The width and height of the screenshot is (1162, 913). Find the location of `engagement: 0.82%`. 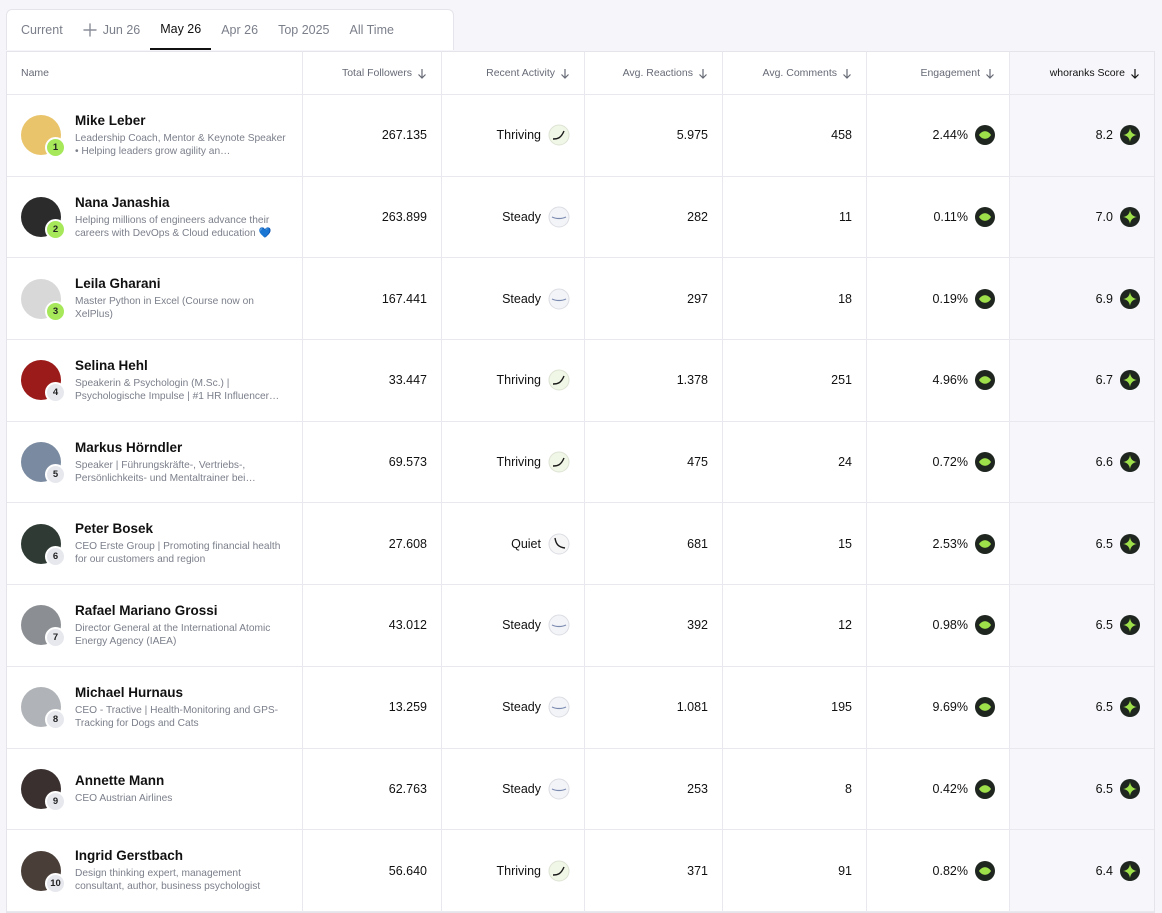

engagement: 0.82% is located at coordinates (950, 870).